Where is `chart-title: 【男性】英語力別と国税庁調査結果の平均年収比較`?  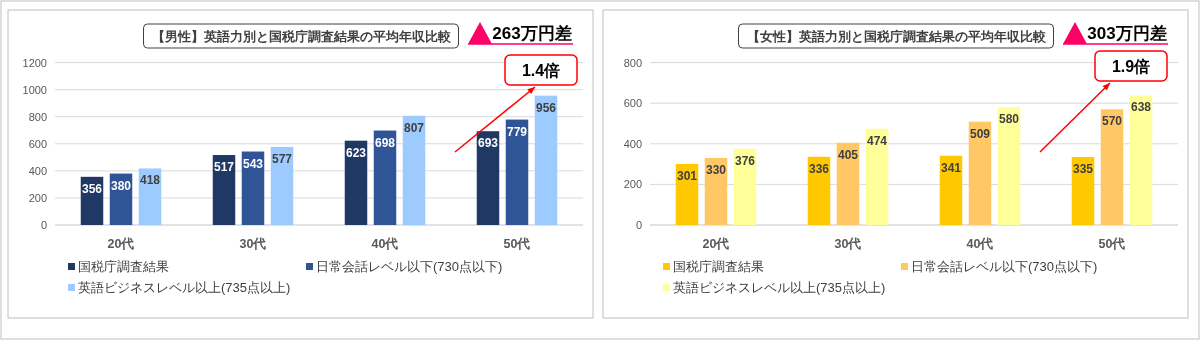
chart-title: 【男性】英語力別と国税庁調査結果の平均年収比較 is located at coordinates (301, 36).